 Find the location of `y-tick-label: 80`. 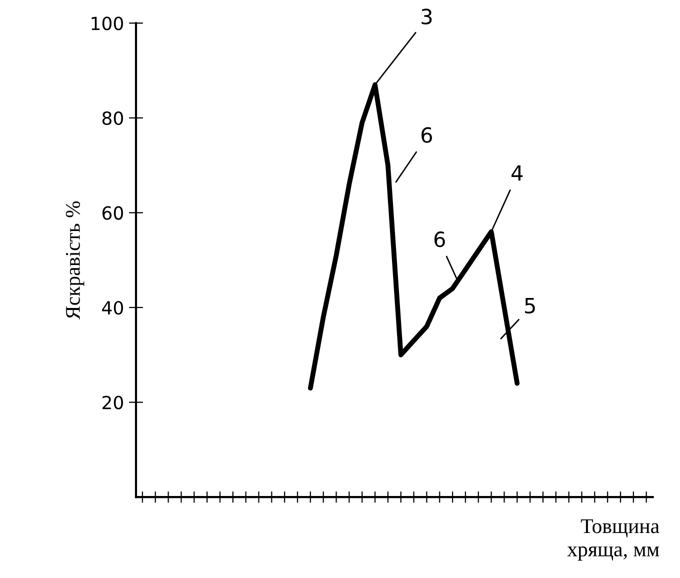

y-tick-label: 80 is located at coordinates (112, 118).